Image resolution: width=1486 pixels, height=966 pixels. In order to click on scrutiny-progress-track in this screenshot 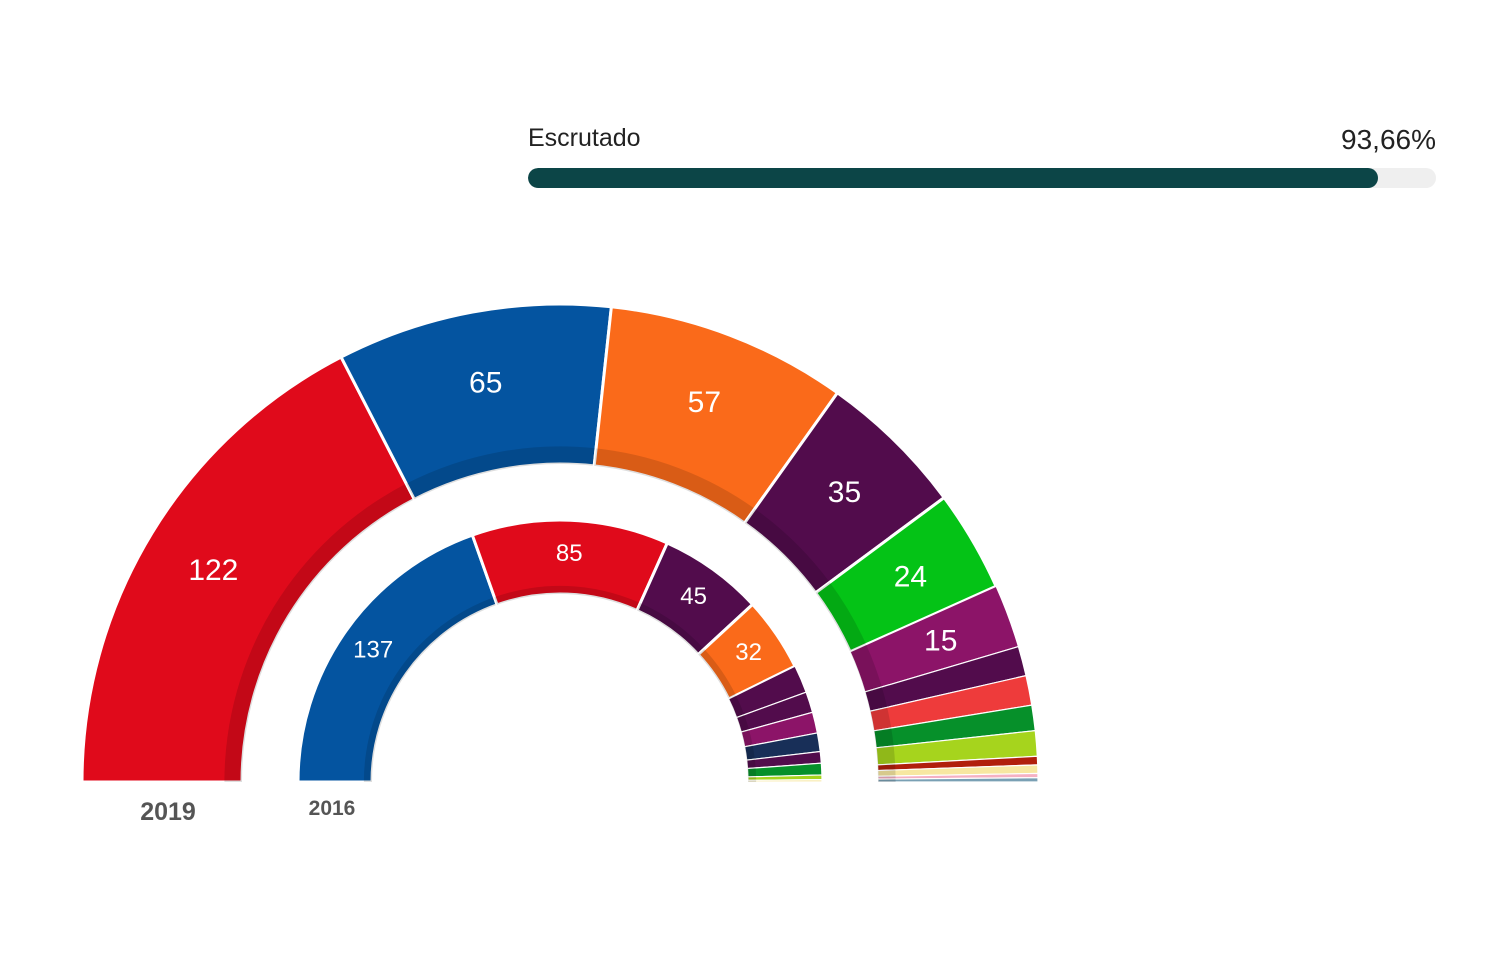, I will do `click(982, 178)`.